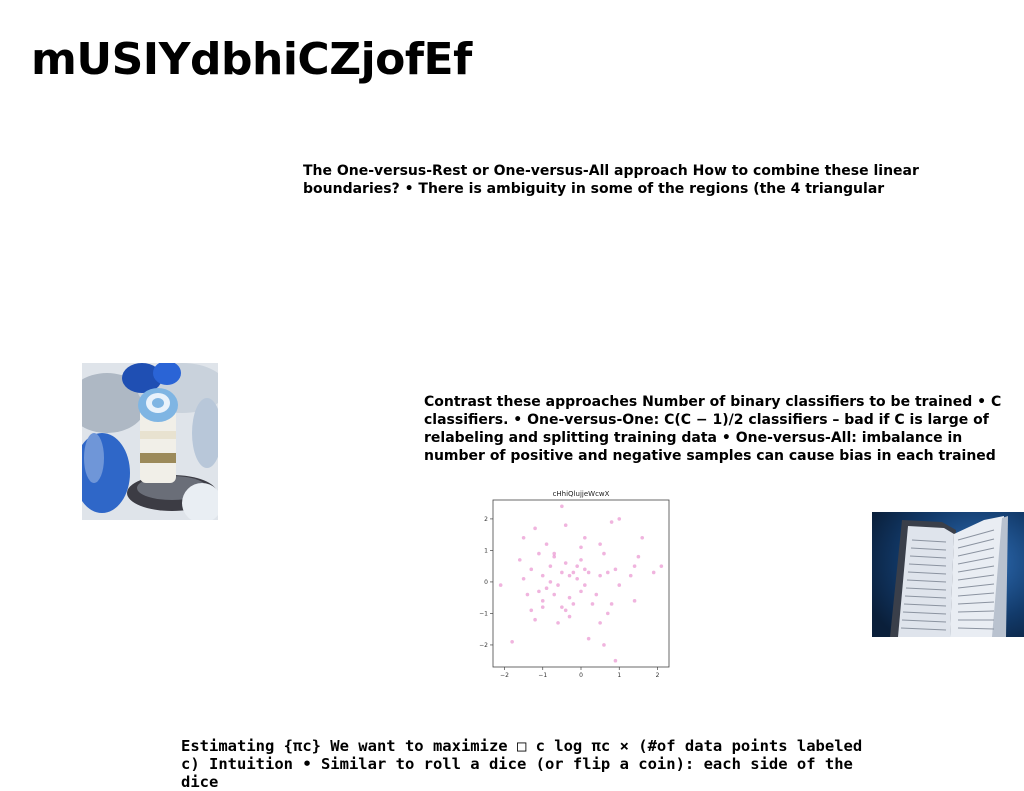 The height and width of the screenshot is (791, 1024). Describe the element at coordinates (658, 675) in the screenshot. I see `x-tick-label: 2` at that location.